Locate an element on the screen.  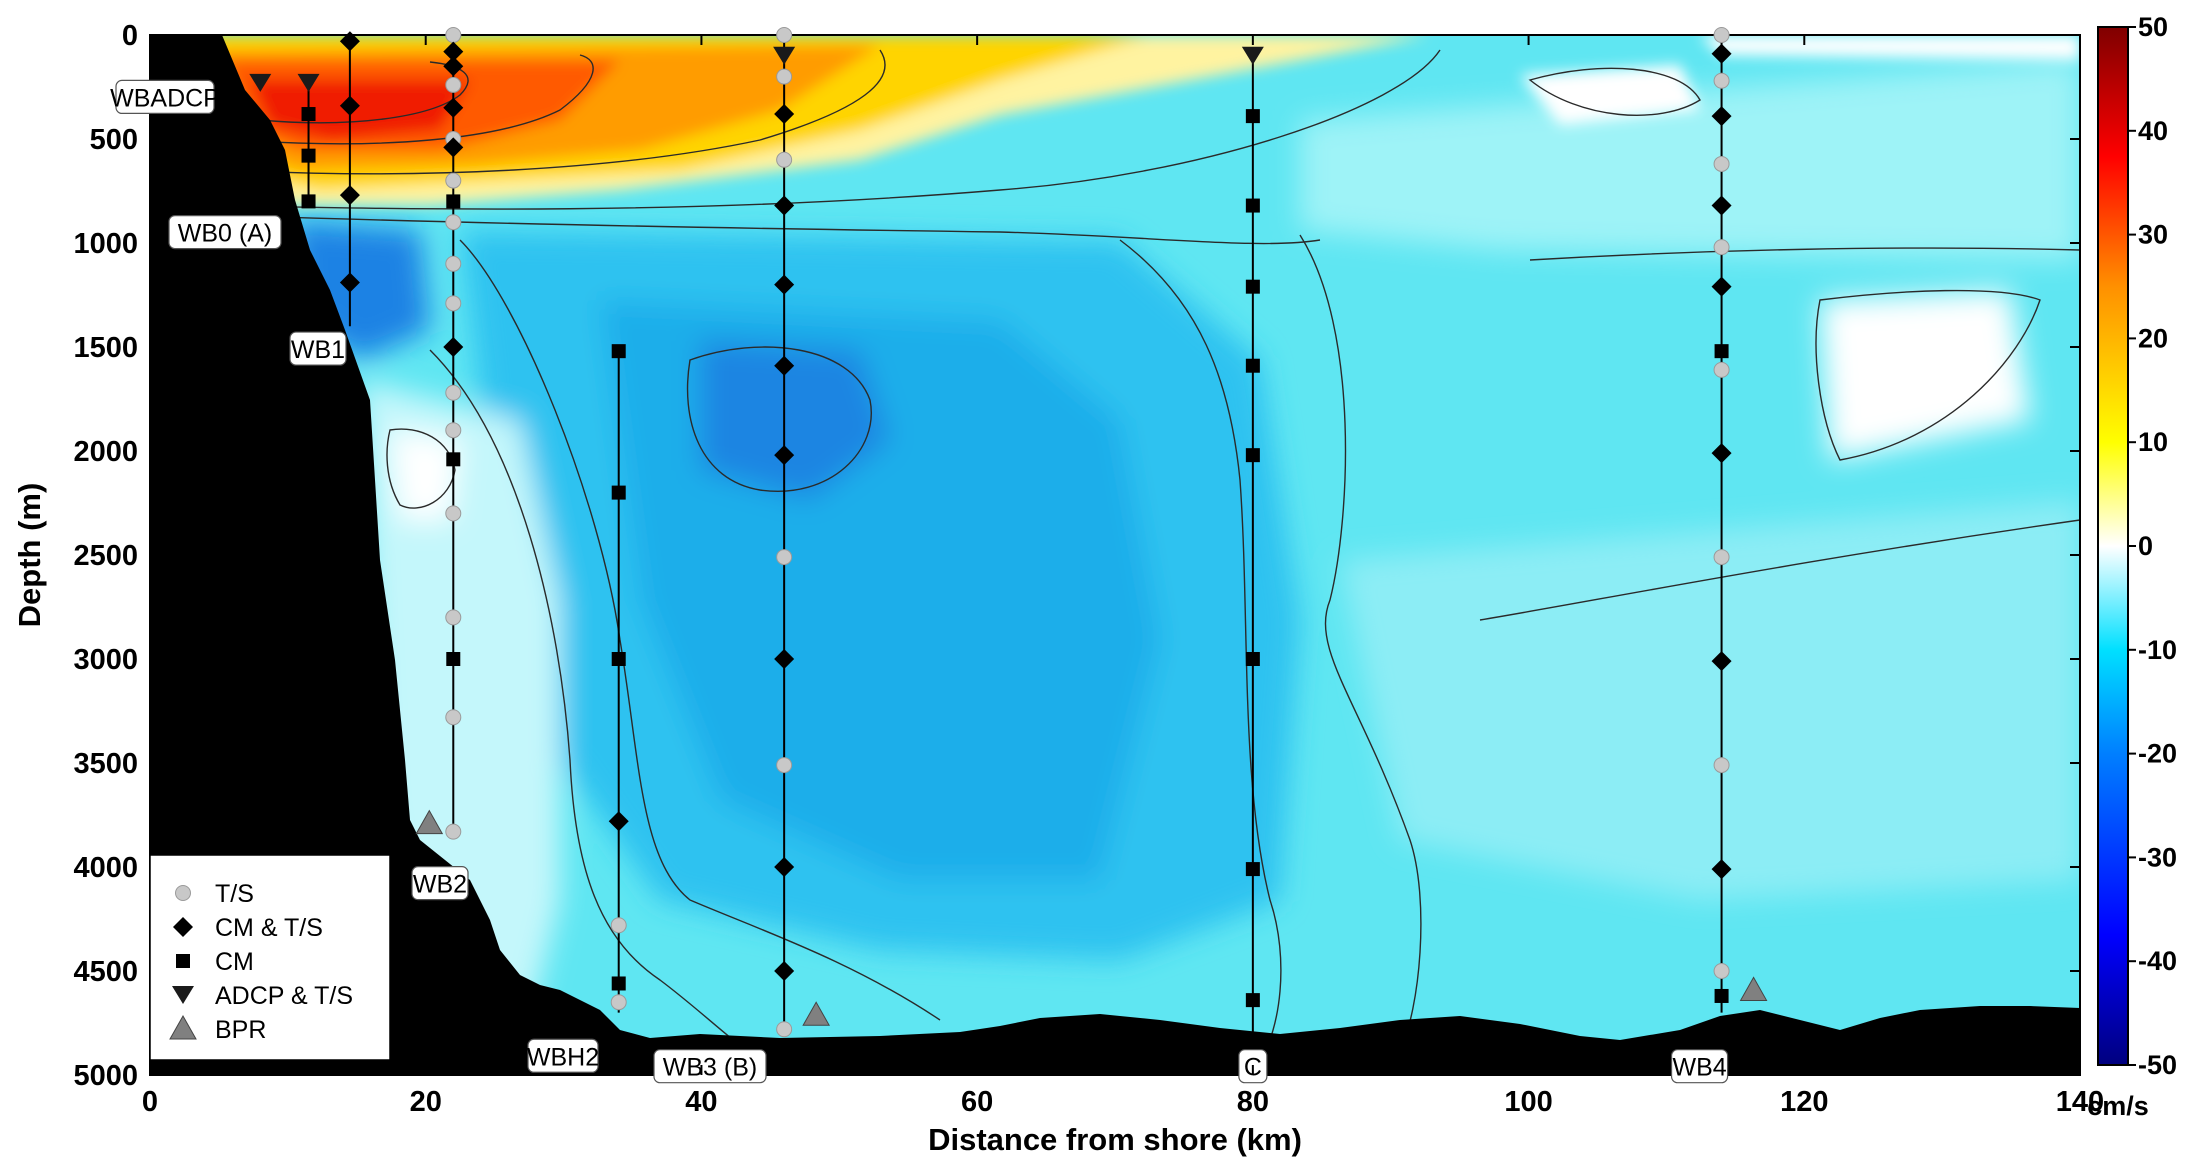
mooring-label: WBADCP is located at coordinates (165, 97).